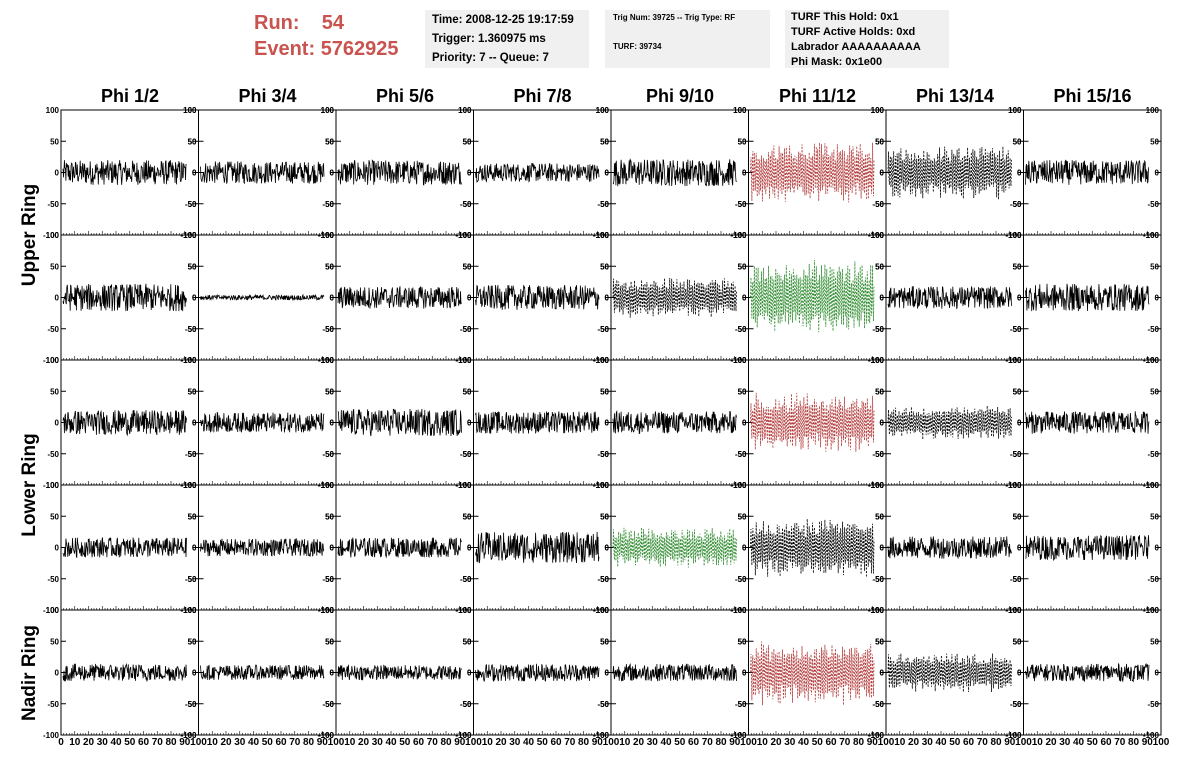 The image size is (1196, 772). Describe the element at coordinates (637, 46) in the screenshot. I see `turf-text: TURF: 39734` at that location.